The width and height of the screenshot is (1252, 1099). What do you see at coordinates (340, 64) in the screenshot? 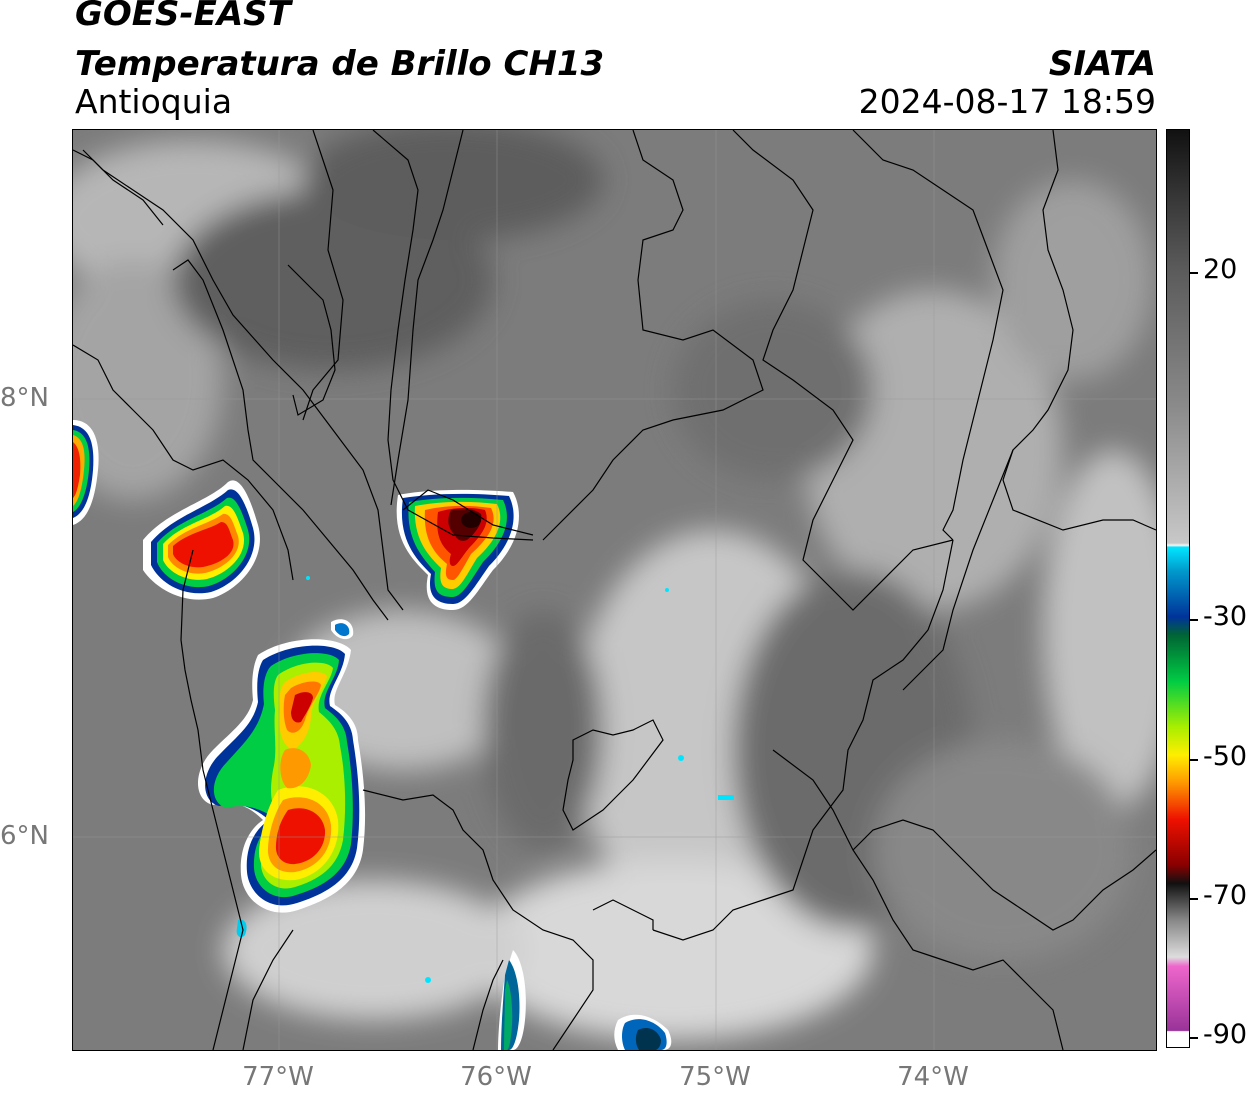
I see `product-title: Temperatura de Brillo CH13` at bounding box center [340, 64].